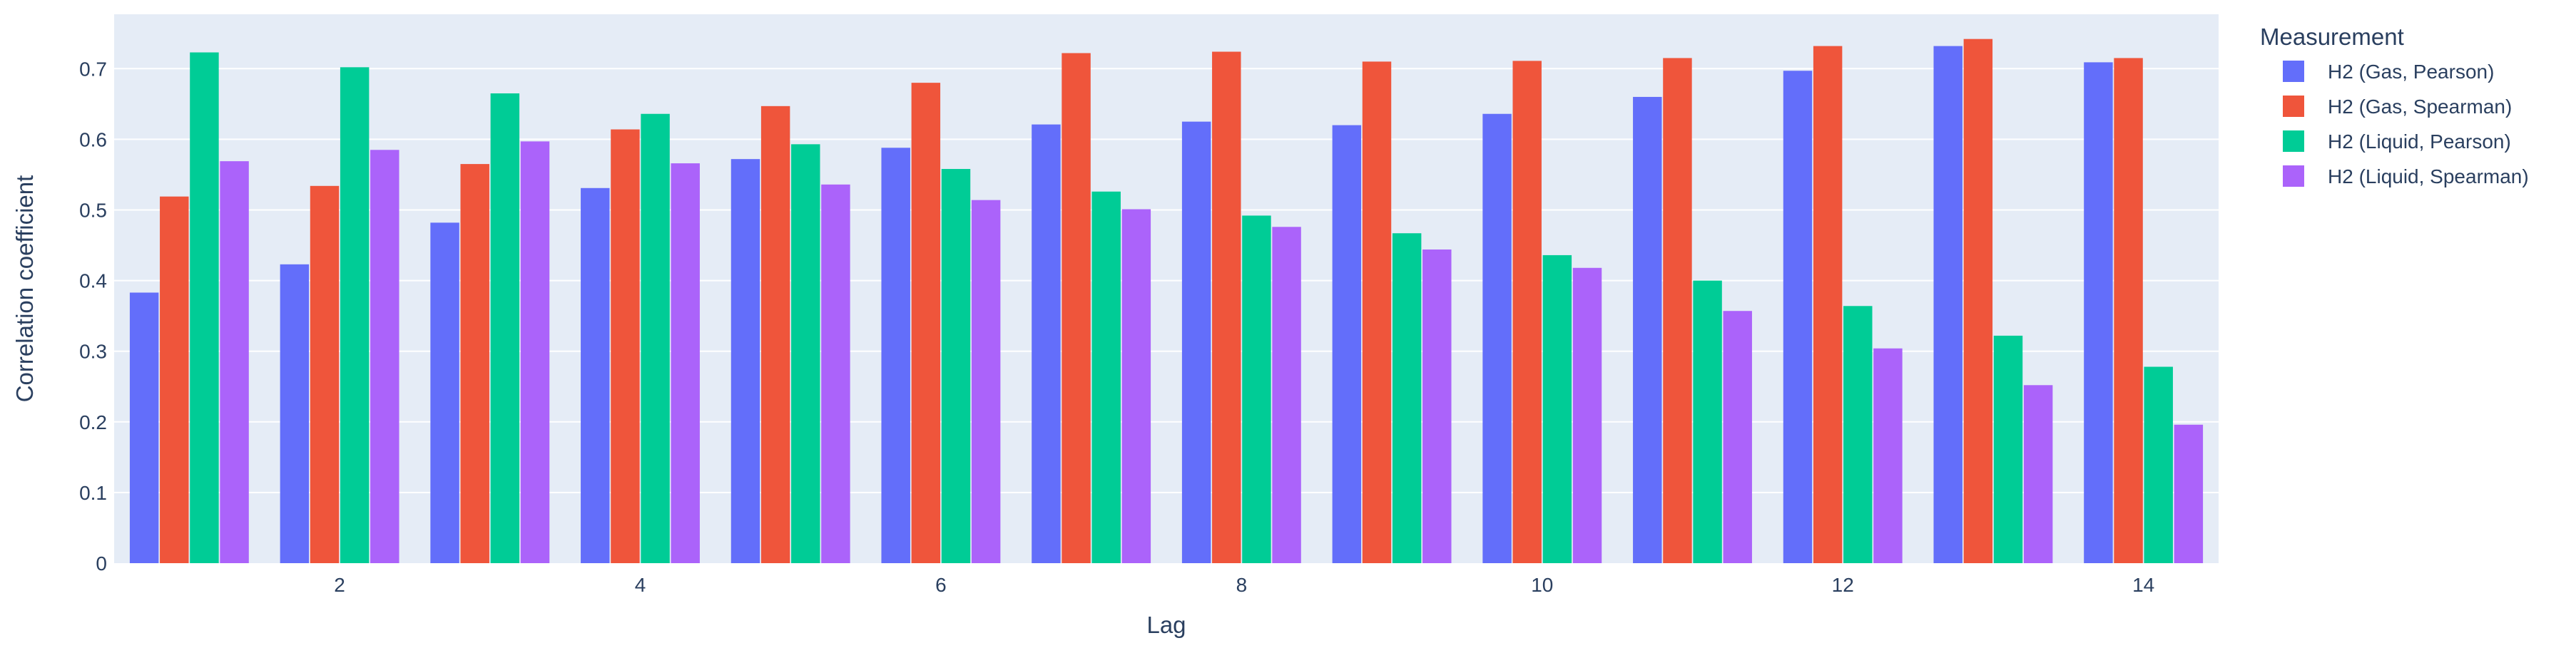 This screenshot has height=648, width=2576. Describe the element at coordinates (1843, 585) in the screenshot. I see `x-tick-label: 12` at that location.